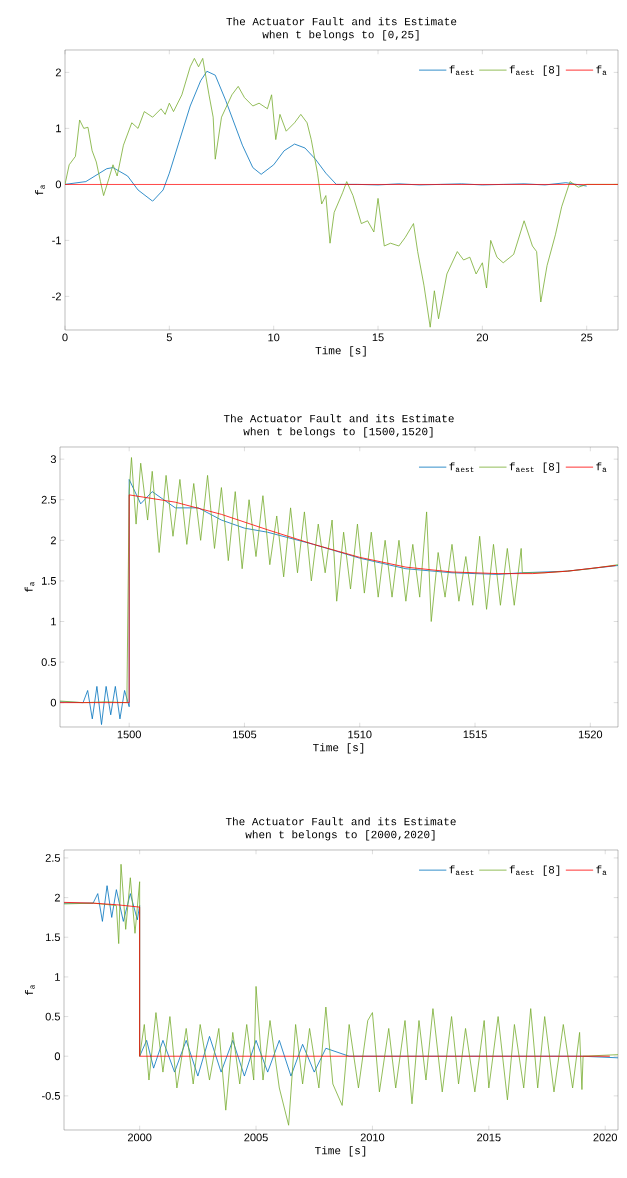 The height and width of the screenshot is (1178, 627). Describe the element at coordinates (340, 835) in the screenshot. I see `chart-subtitle: when t belongs to [2000,2020]` at that location.